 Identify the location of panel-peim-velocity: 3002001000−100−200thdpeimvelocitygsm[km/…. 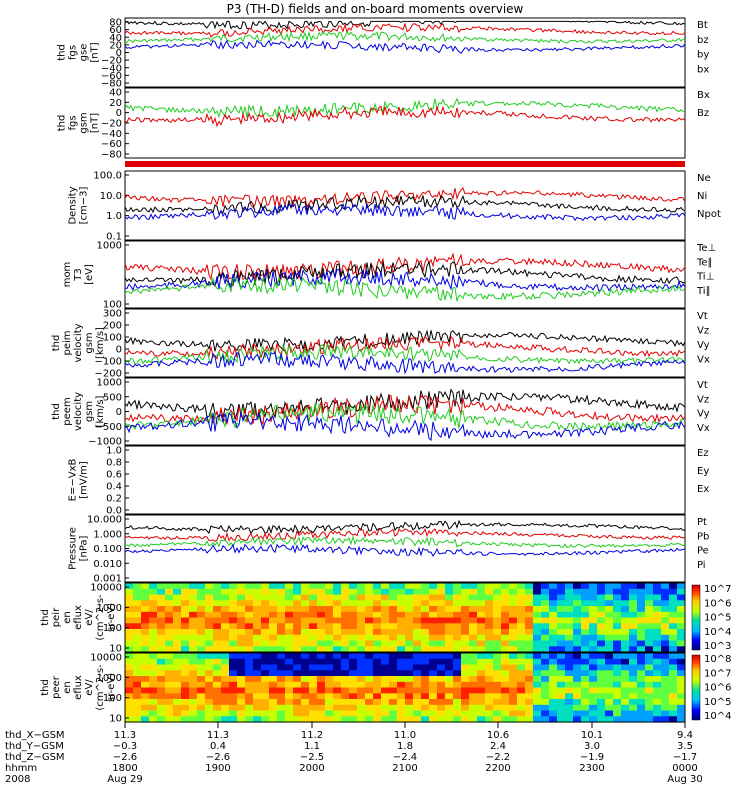
(380, 344).